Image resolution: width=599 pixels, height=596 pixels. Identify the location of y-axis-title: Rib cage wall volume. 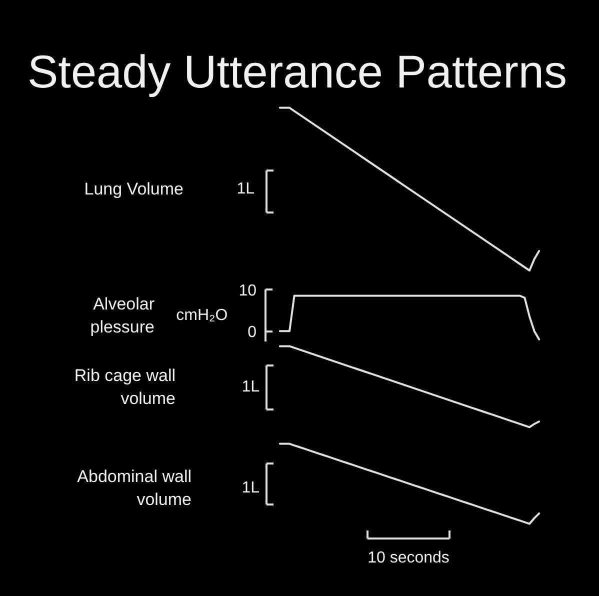
(125, 387).